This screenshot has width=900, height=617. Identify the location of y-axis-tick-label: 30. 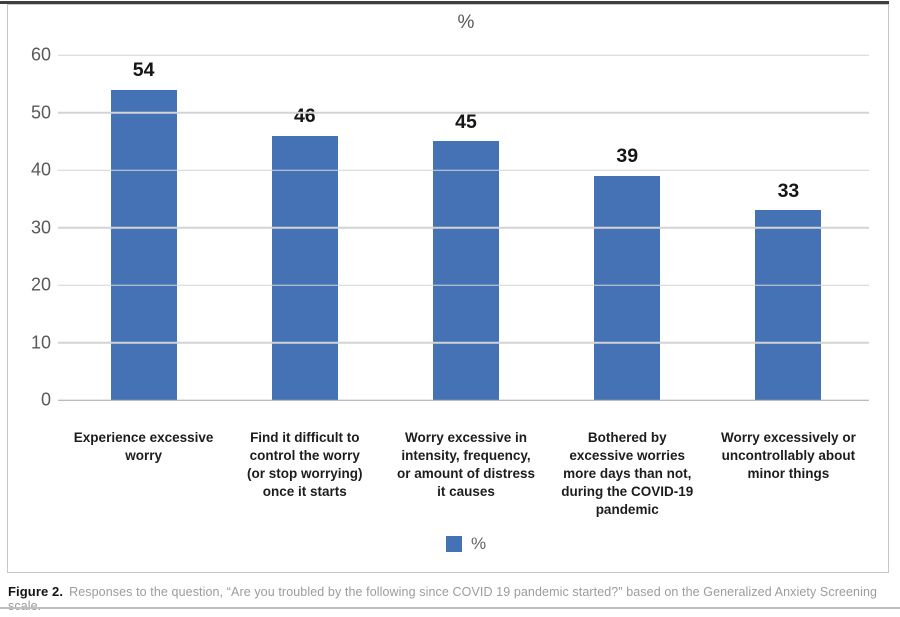
(40, 227).